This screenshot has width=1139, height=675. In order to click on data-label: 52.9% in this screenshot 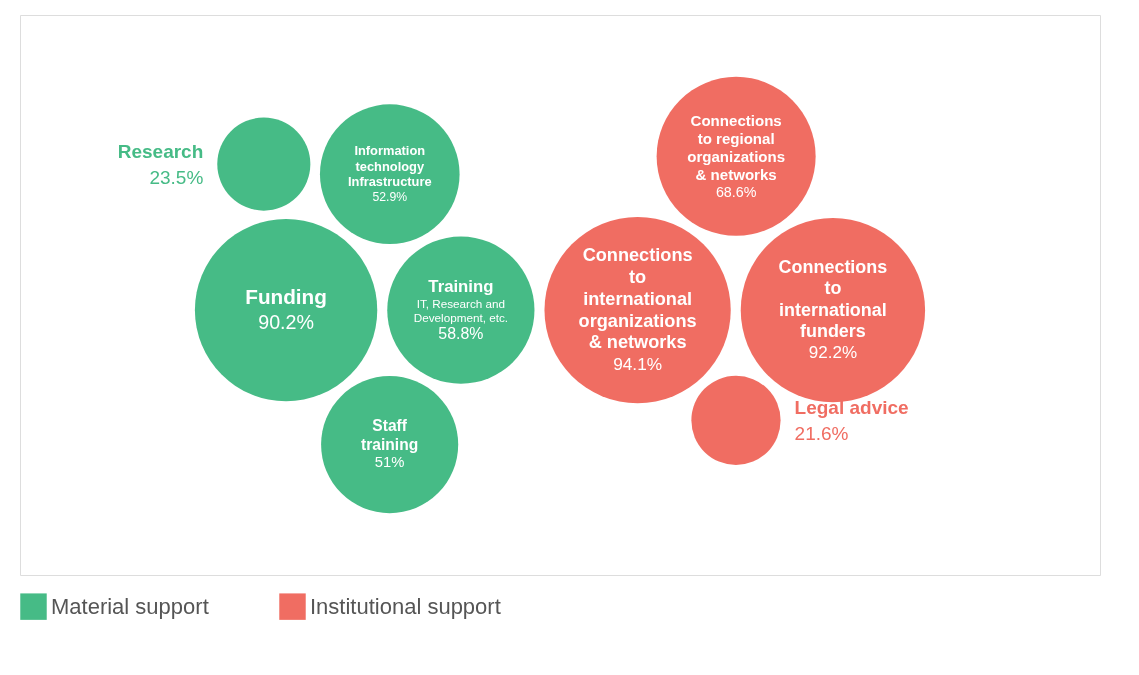, I will do `click(390, 197)`.